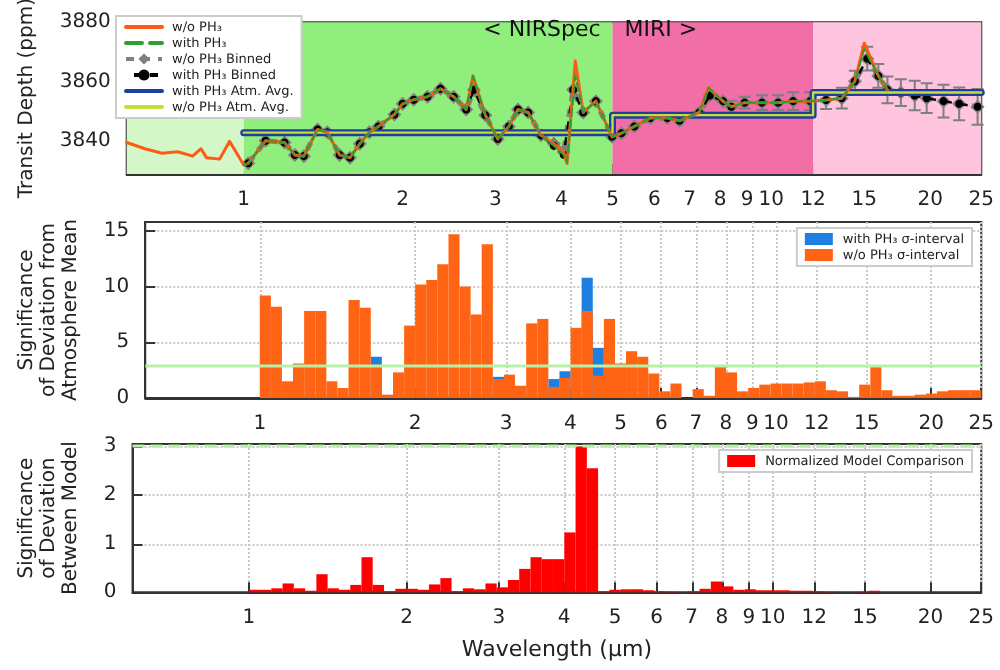  I want to click on y-axis-title: Significance of Deviation Between Model, so click(49, 518).